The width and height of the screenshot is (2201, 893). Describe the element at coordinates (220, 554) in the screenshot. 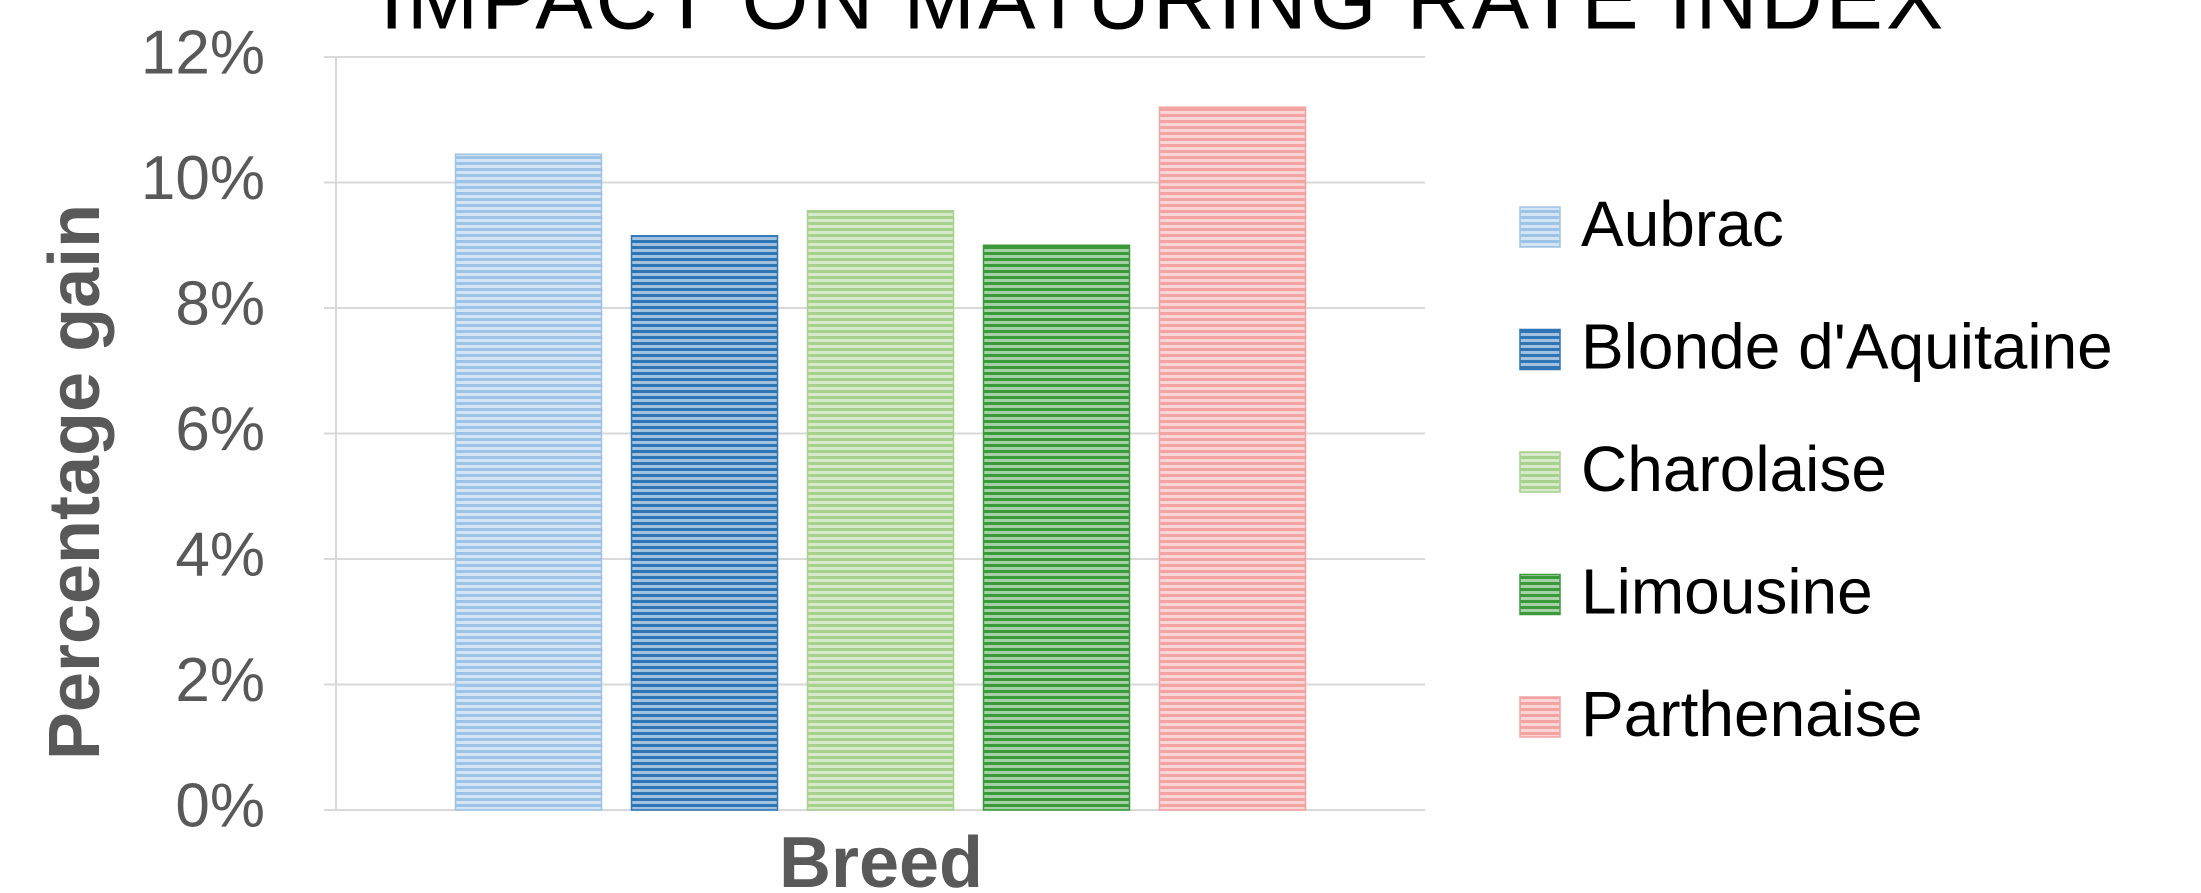

I see `y-tick-label: 4%` at that location.